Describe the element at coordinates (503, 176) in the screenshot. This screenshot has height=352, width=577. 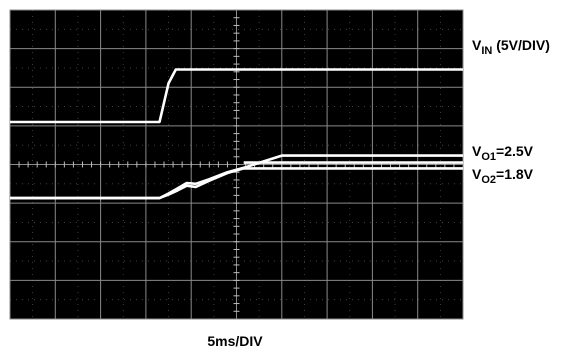
I see `series-label-vo2: VO2=1.8V` at that location.